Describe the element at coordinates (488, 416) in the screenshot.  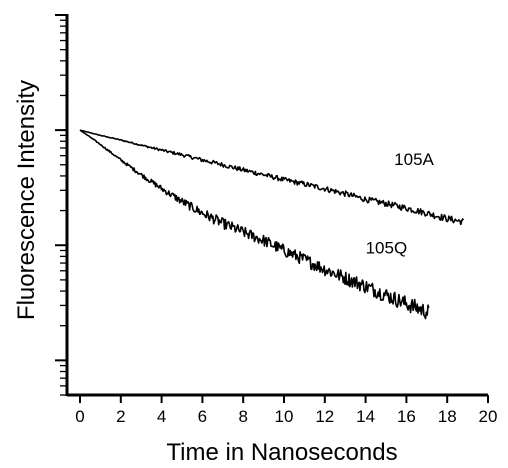
I see `x-tick-label: 20` at that location.